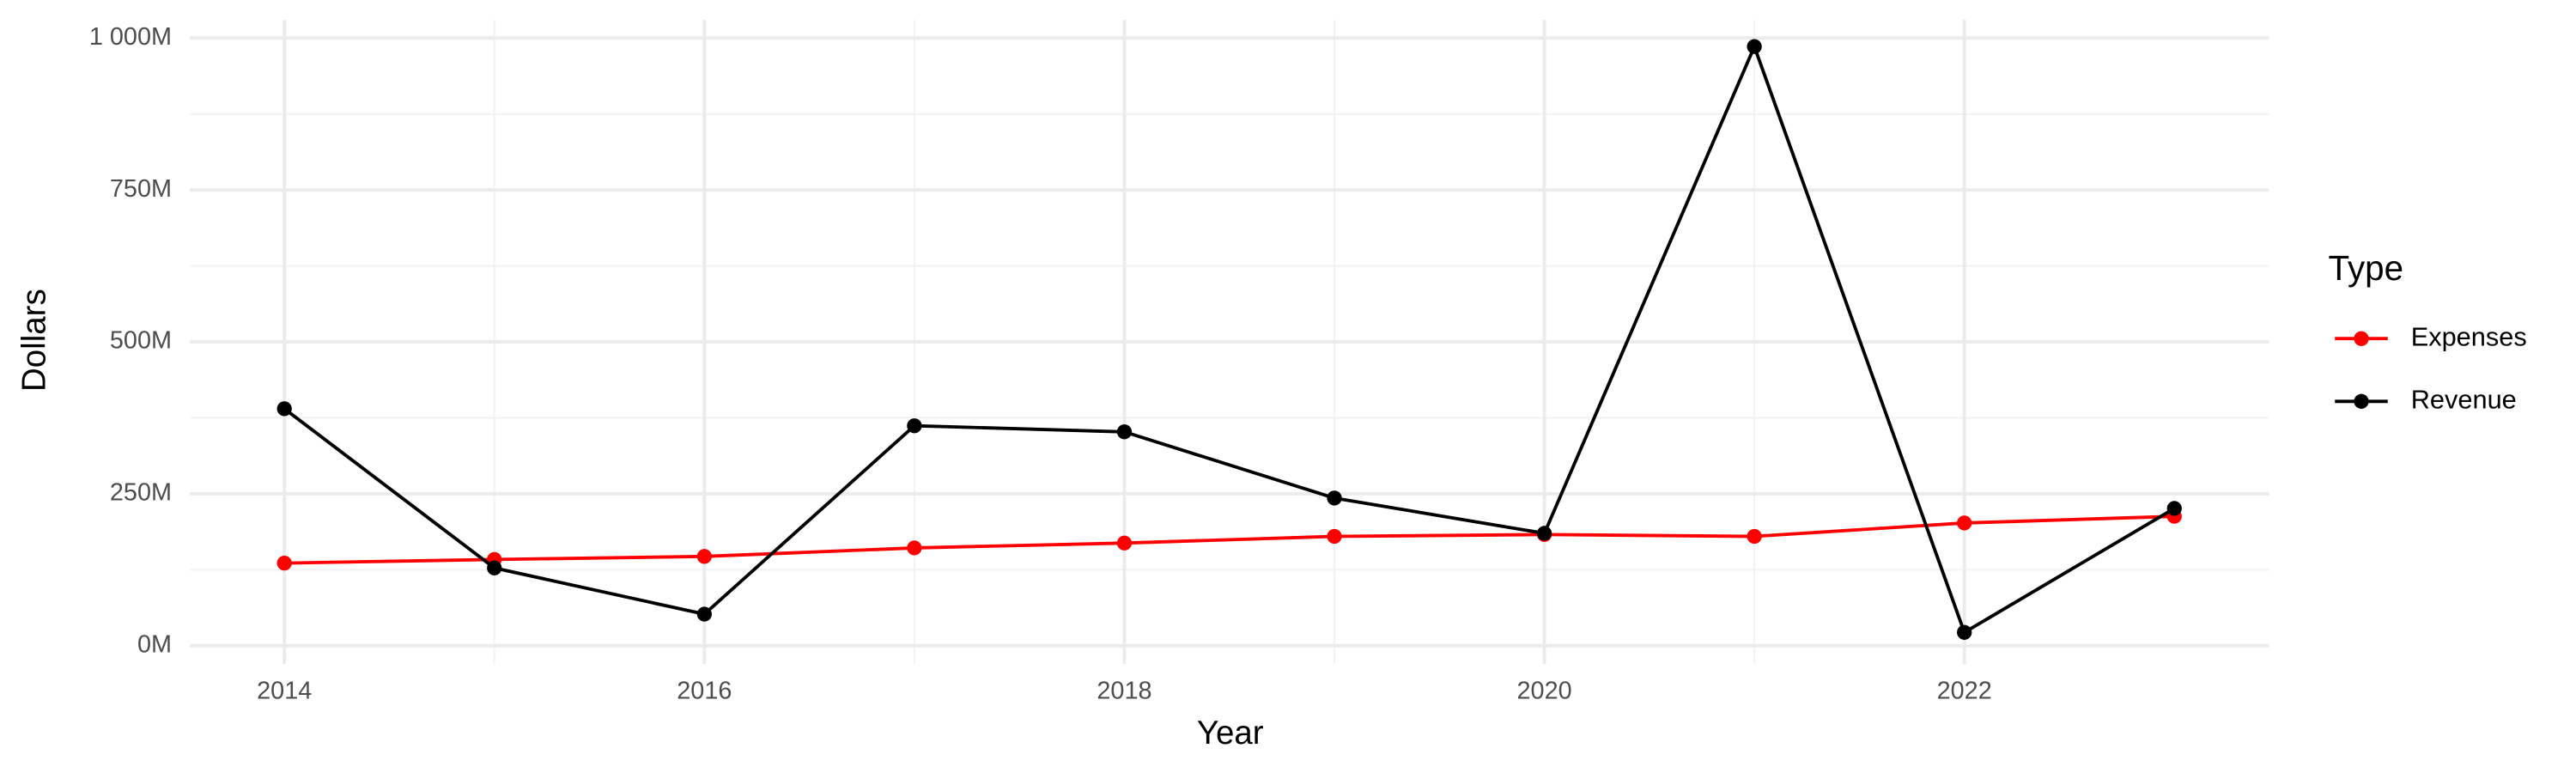 Image resolution: width=2576 pixels, height=773 pixels. What do you see at coordinates (141, 189) in the screenshot?
I see `y-tick-label: 750M` at bounding box center [141, 189].